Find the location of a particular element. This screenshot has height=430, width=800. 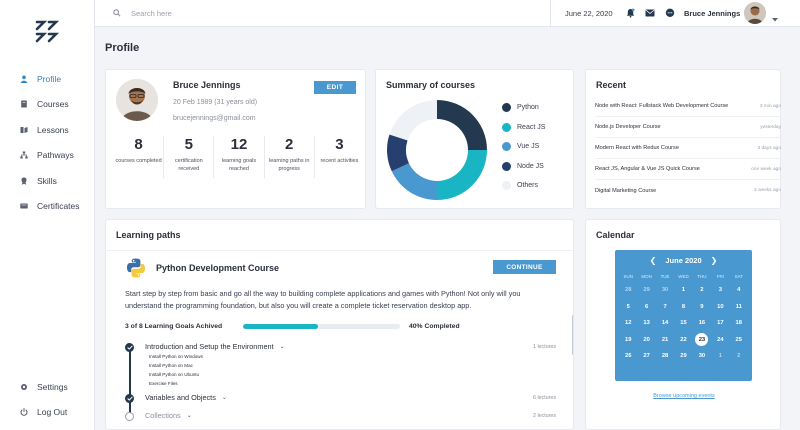

sidebar-item-courses: Courses is located at coordinates (47, 105).